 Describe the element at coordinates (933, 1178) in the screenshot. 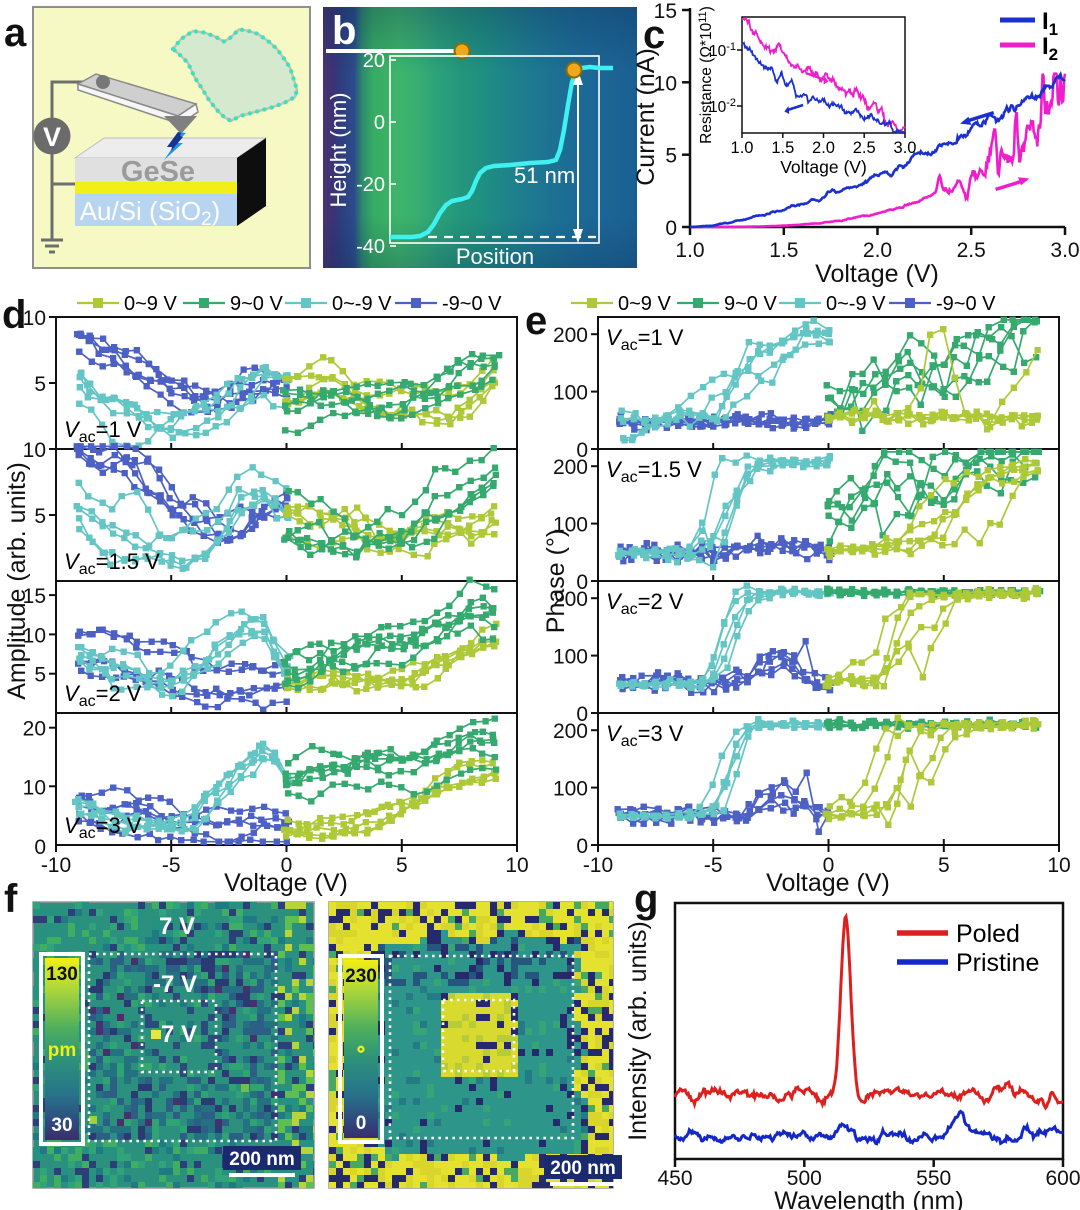

I see `svg-text: 550` at that location.